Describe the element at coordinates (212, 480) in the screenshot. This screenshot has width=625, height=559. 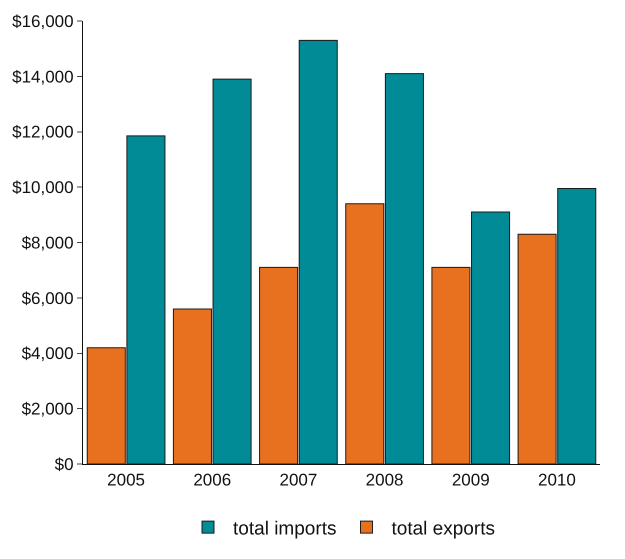
I see `x-tick-label: 2006` at that location.